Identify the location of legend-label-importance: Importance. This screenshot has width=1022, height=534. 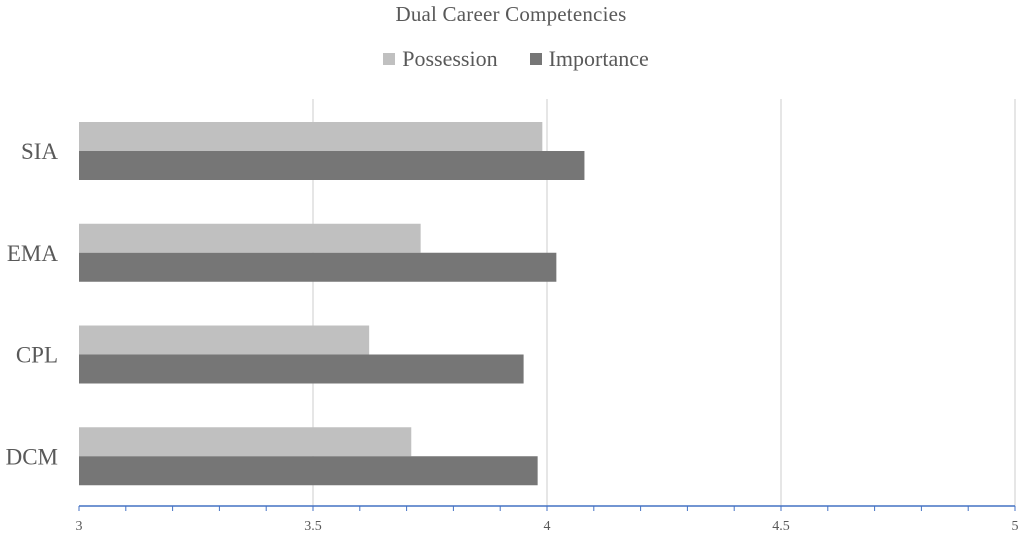
(598, 58).